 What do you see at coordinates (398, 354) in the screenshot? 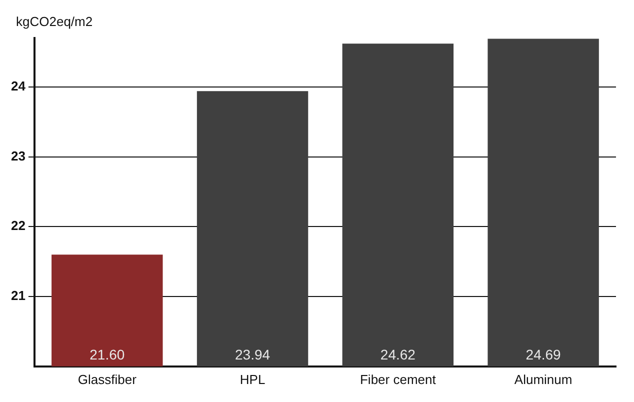
I see `data-label: 24.62` at bounding box center [398, 354].